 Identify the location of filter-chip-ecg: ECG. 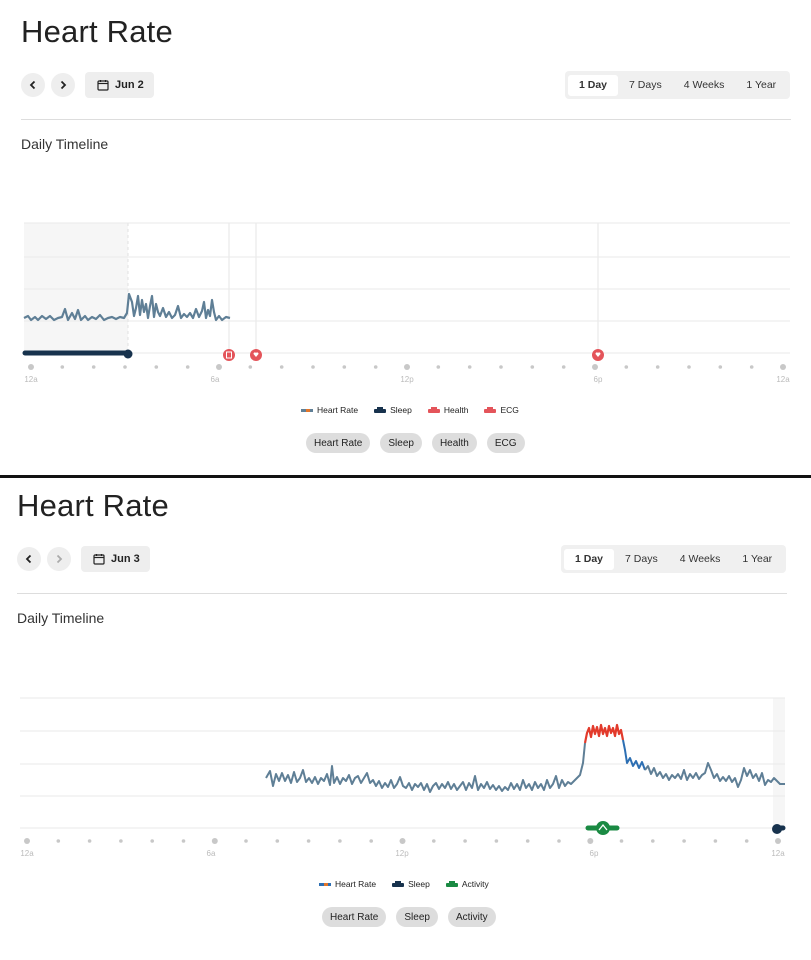
(505, 443).